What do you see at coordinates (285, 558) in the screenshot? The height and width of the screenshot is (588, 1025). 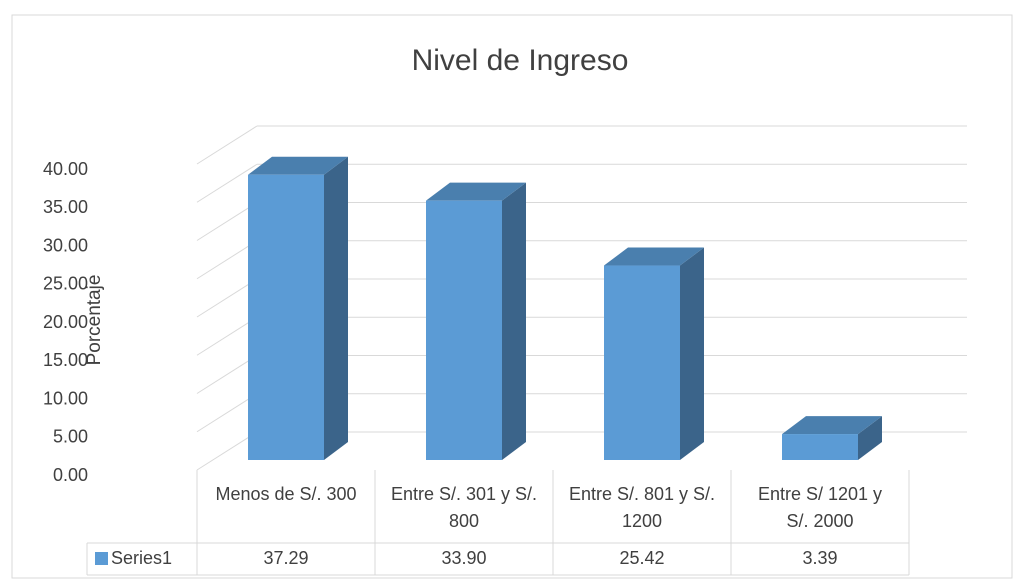 I see `table-value: 37.29` at bounding box center [285, 558].